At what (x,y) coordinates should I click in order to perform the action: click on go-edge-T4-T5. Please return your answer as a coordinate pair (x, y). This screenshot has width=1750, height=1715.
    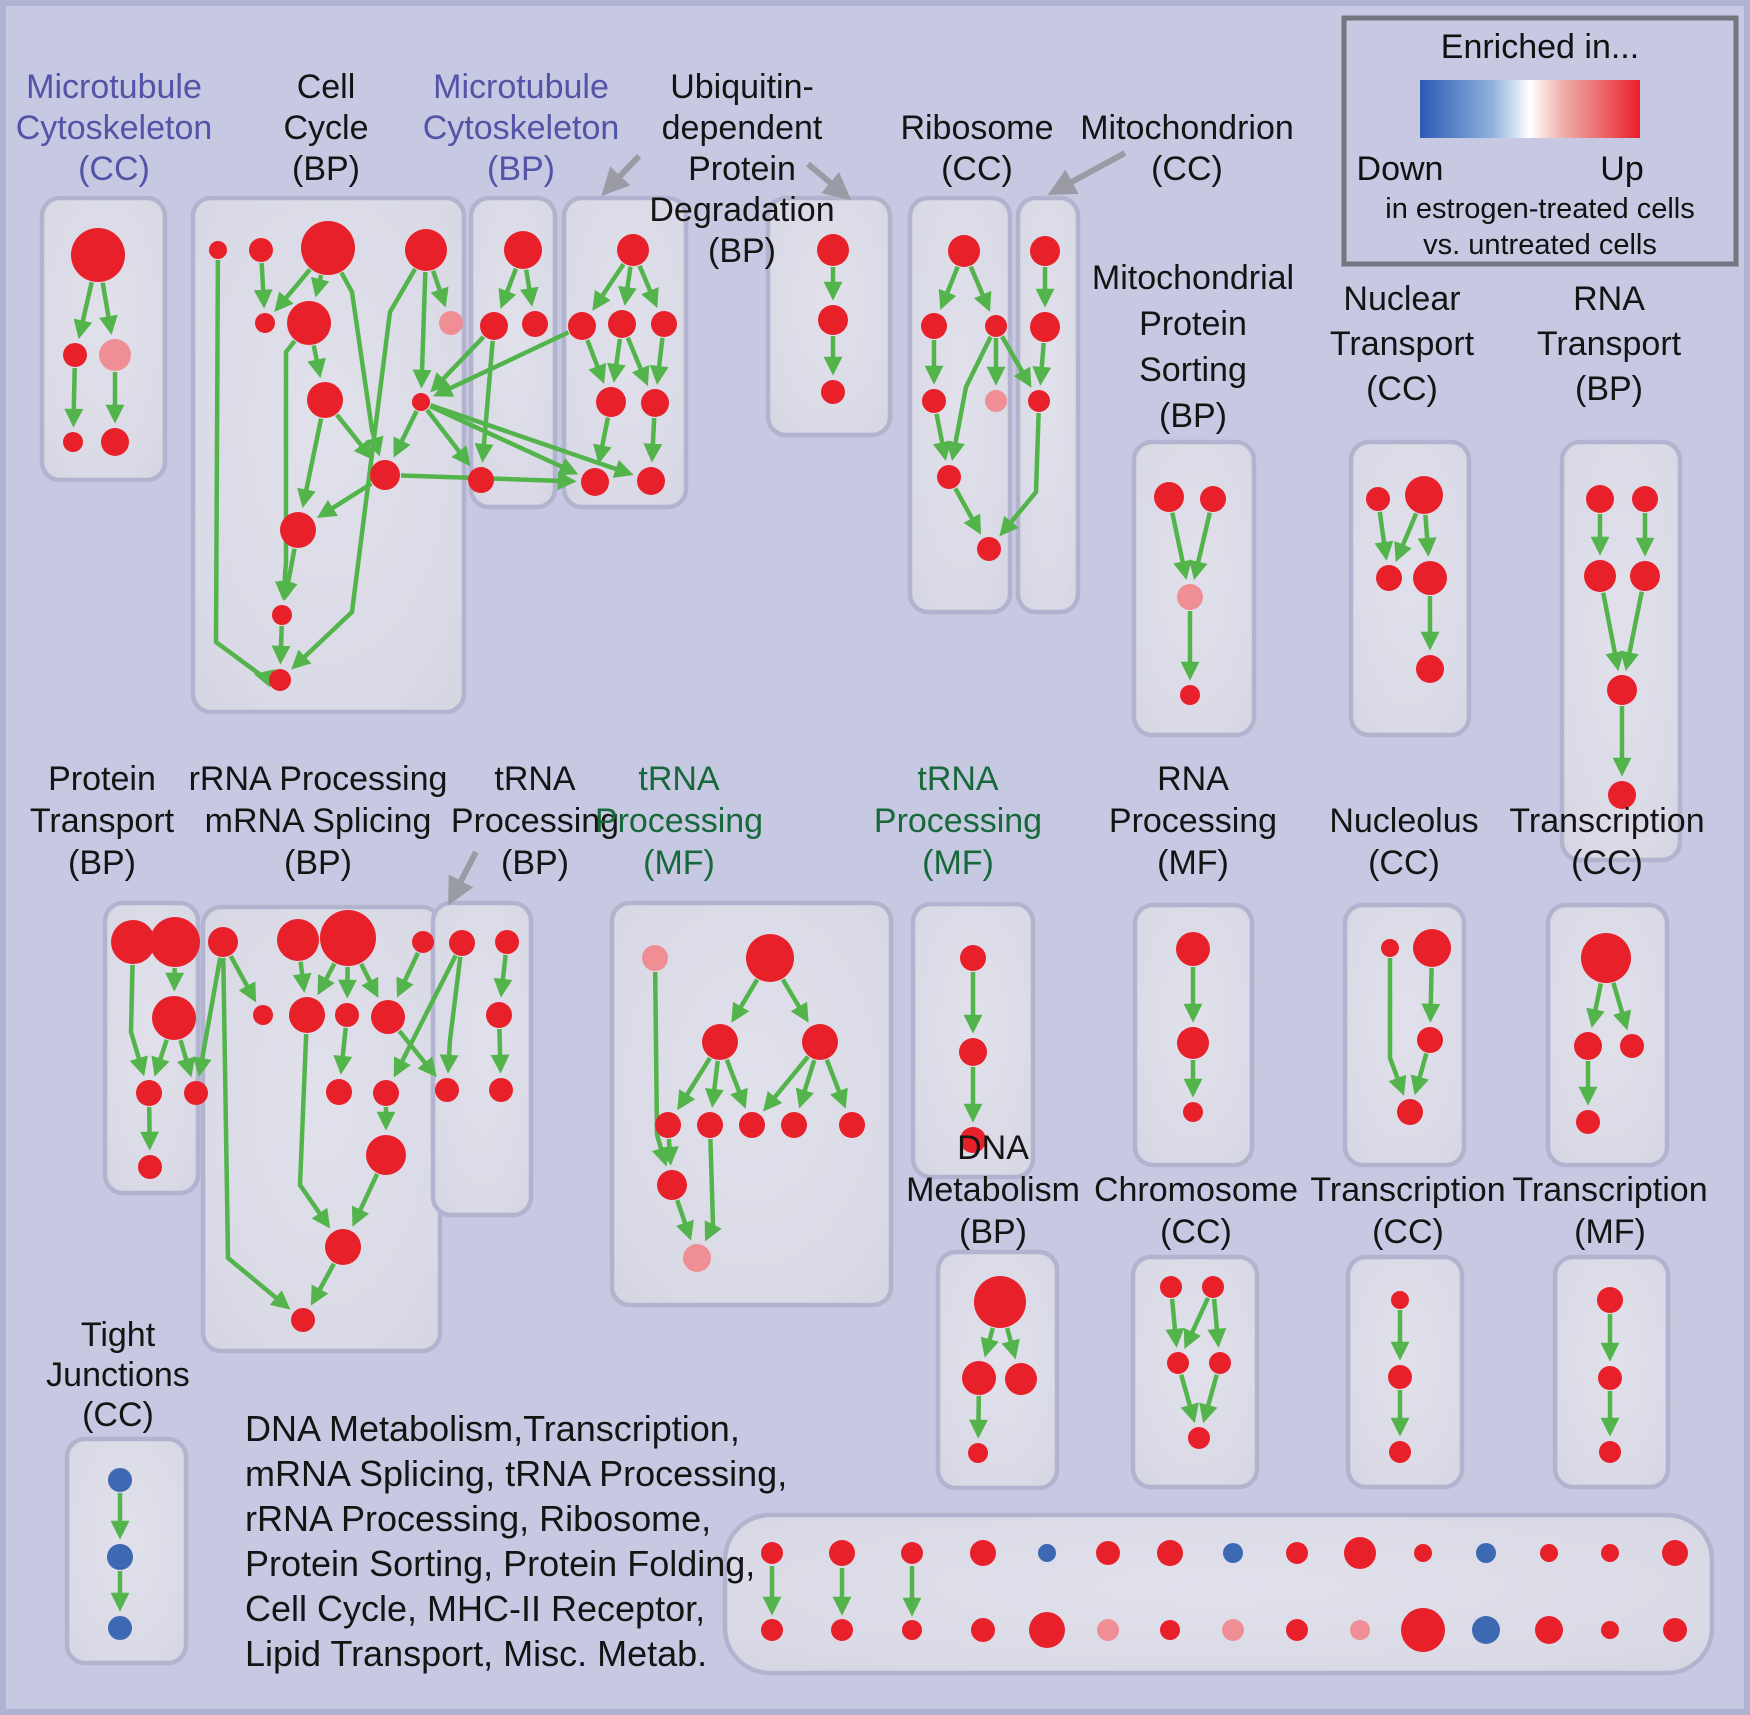
    Looking at the image, I should click on (1209, 1398).